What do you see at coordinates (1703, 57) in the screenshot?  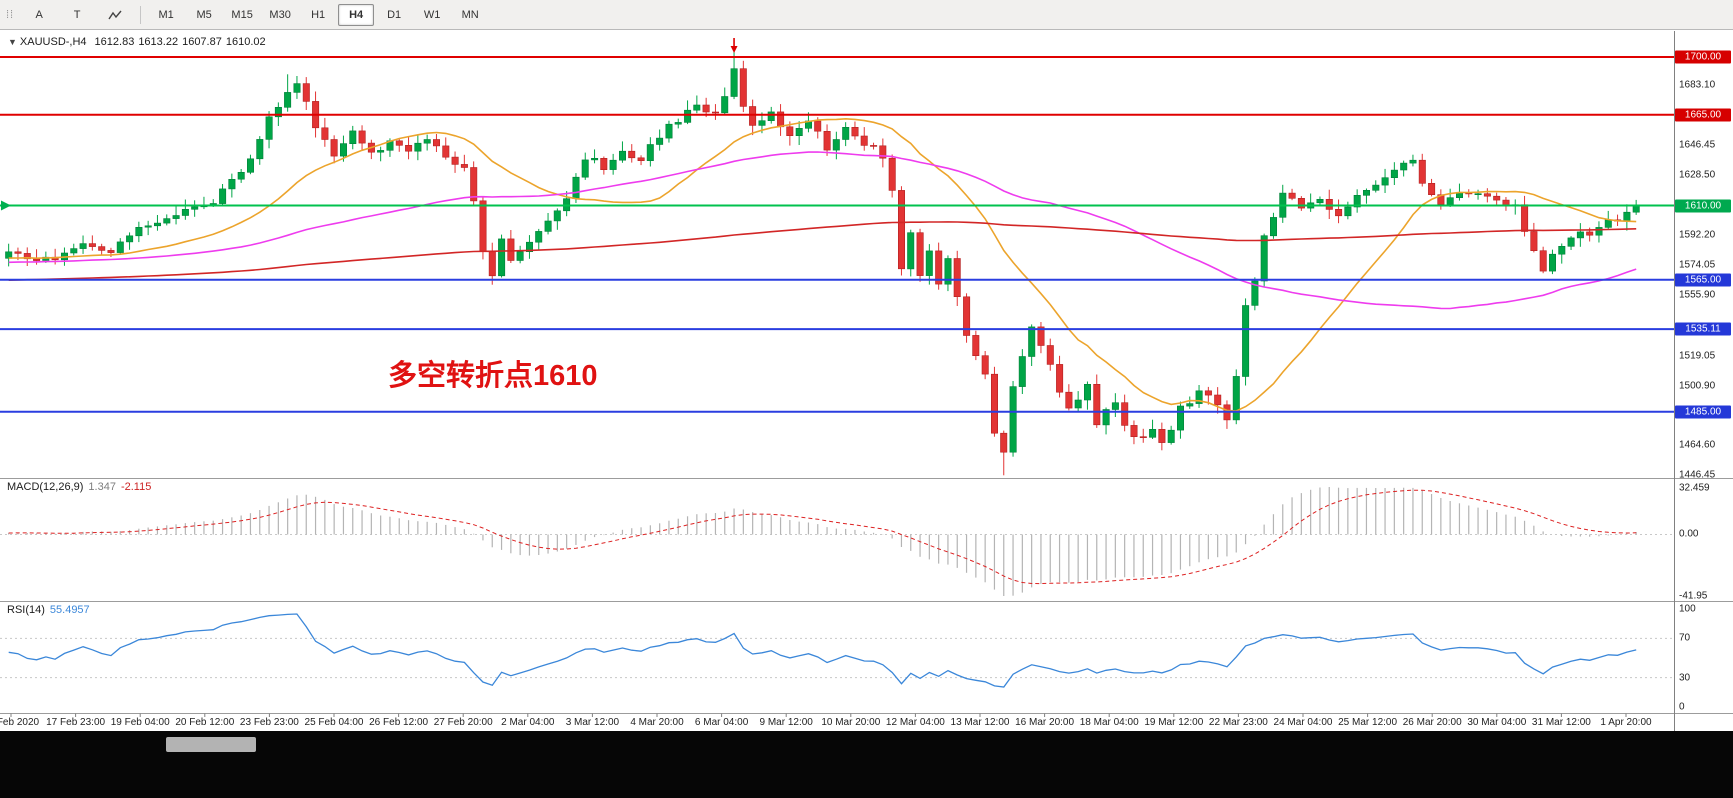 I see `price-level-badge: 1700.00` at bounding box center [1703, 57].